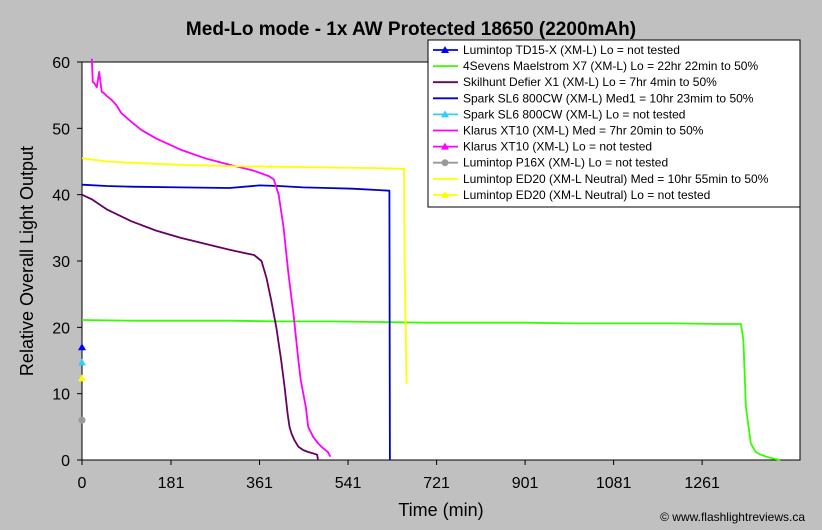  I want to click on x-tick-label: 541, so click(348, 483).